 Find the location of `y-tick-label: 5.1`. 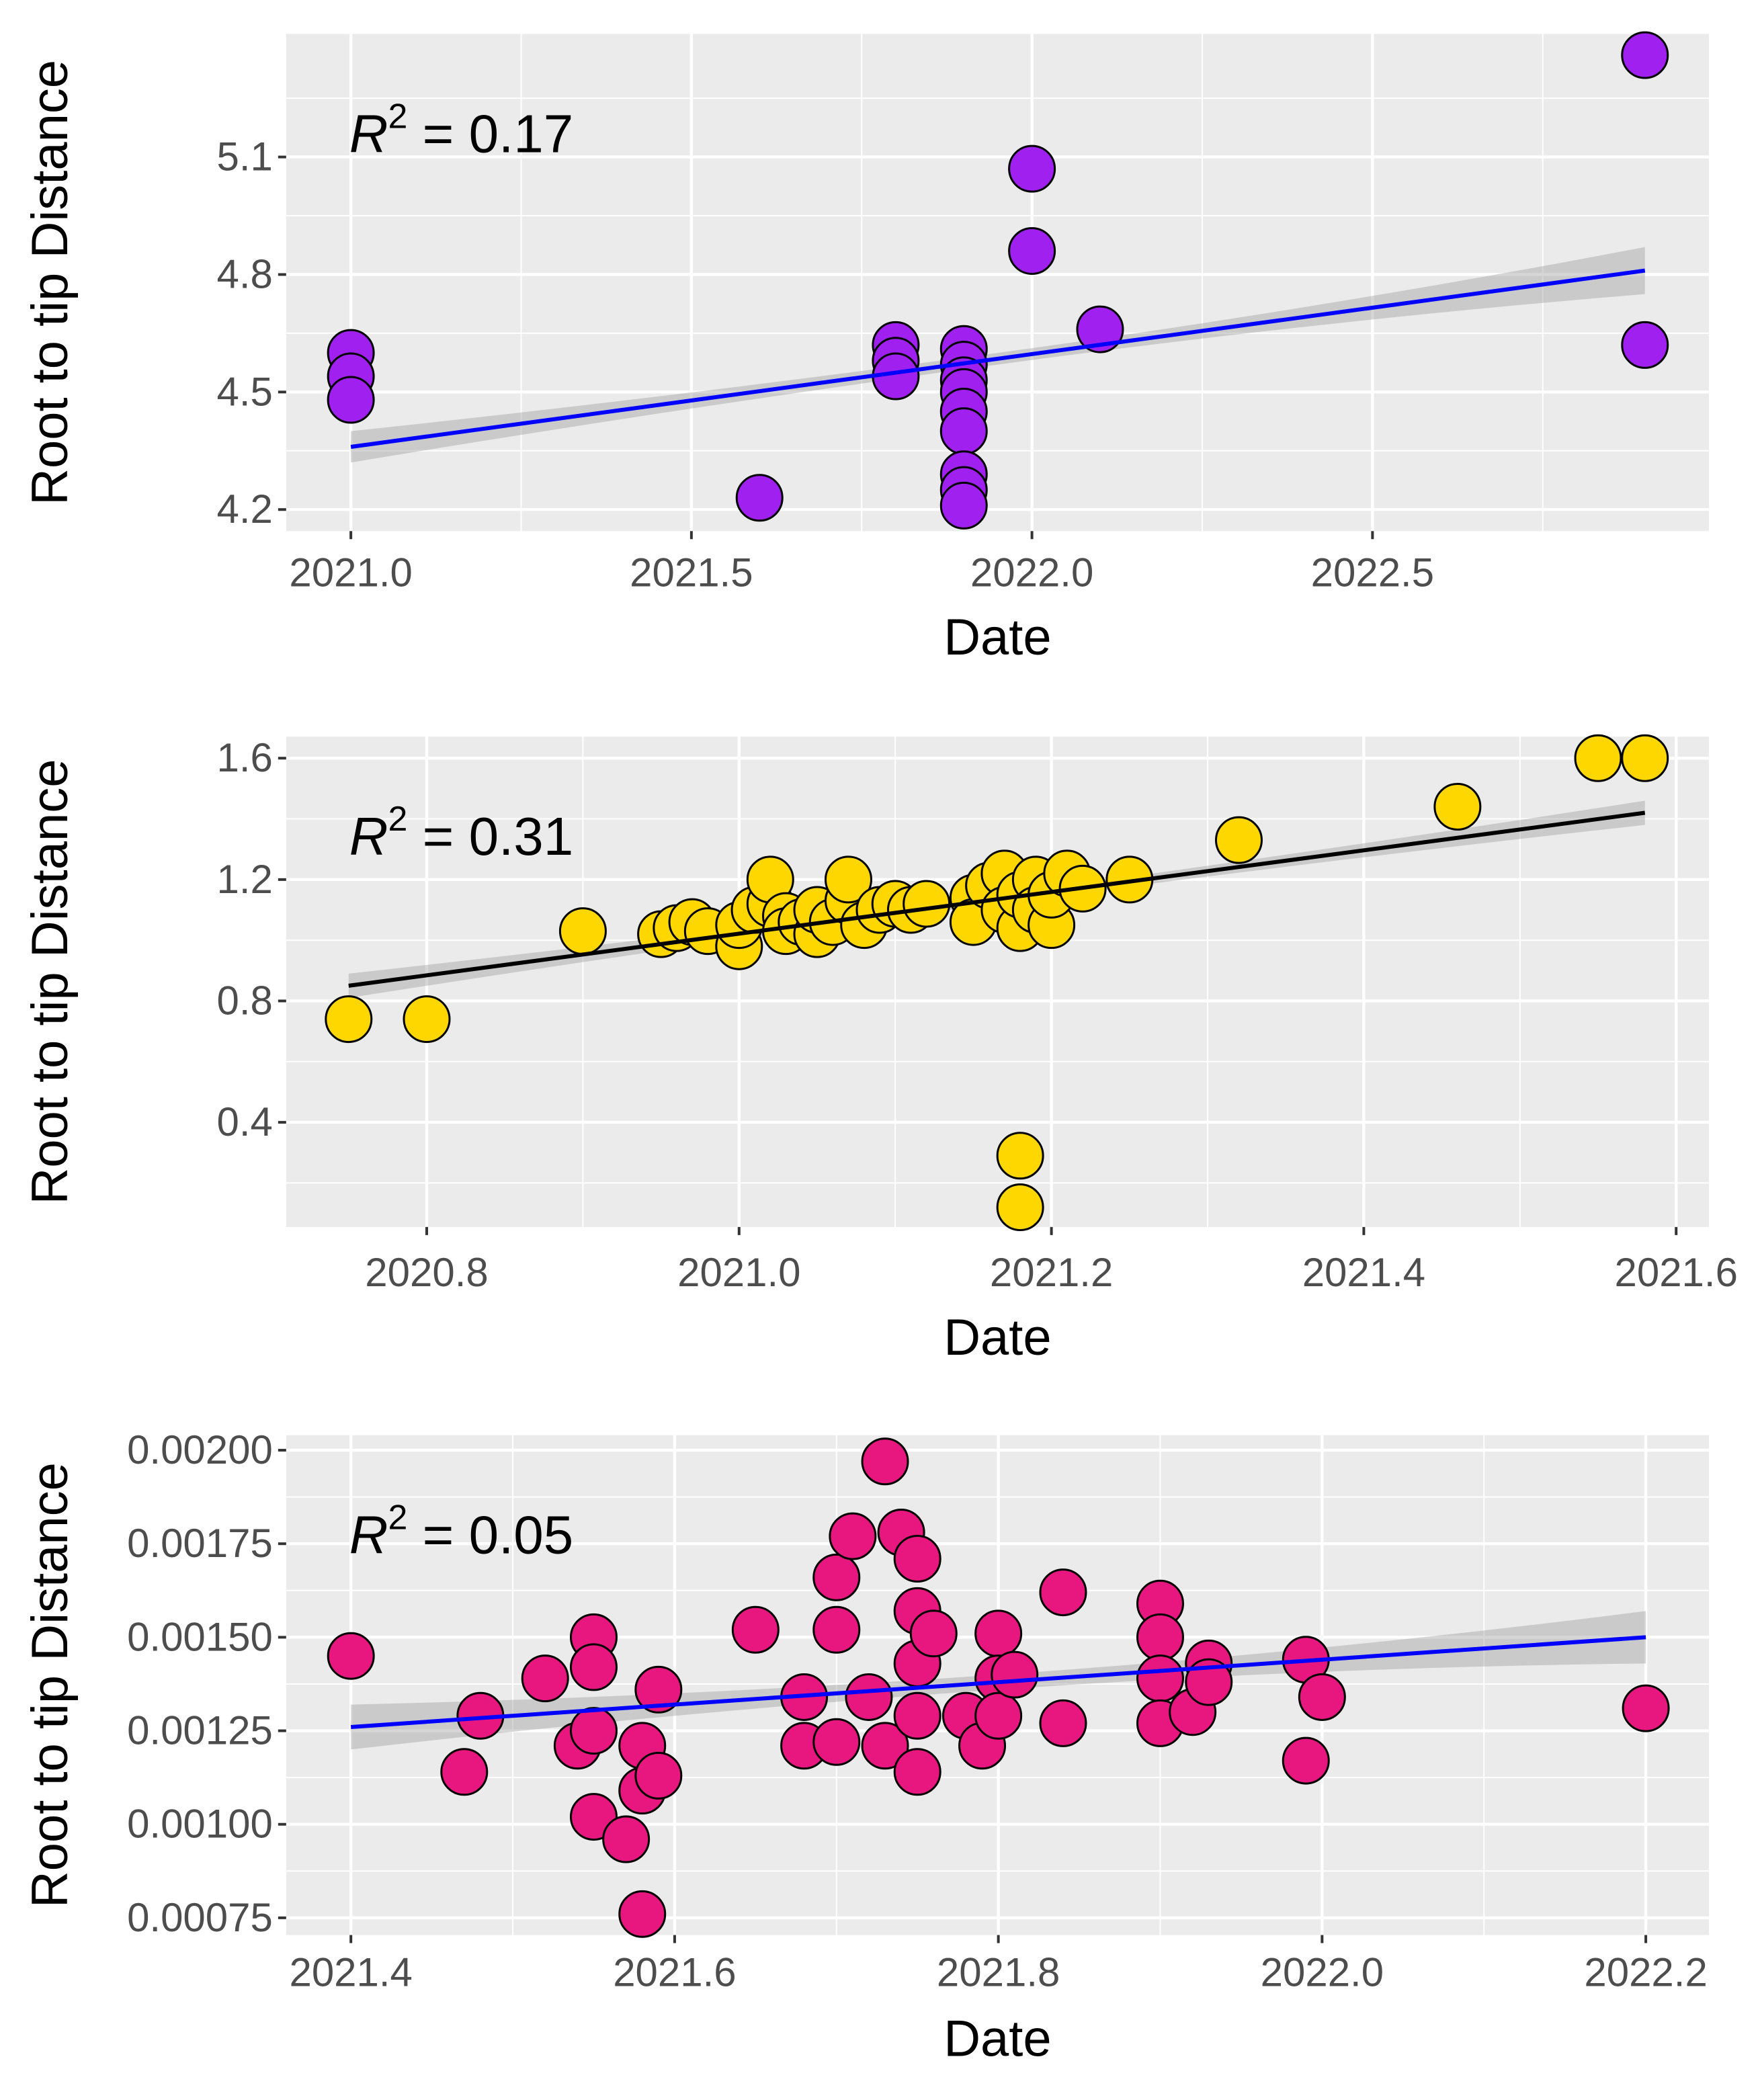

y-tick-label: 5.1 is located at coordinates (244, 156).